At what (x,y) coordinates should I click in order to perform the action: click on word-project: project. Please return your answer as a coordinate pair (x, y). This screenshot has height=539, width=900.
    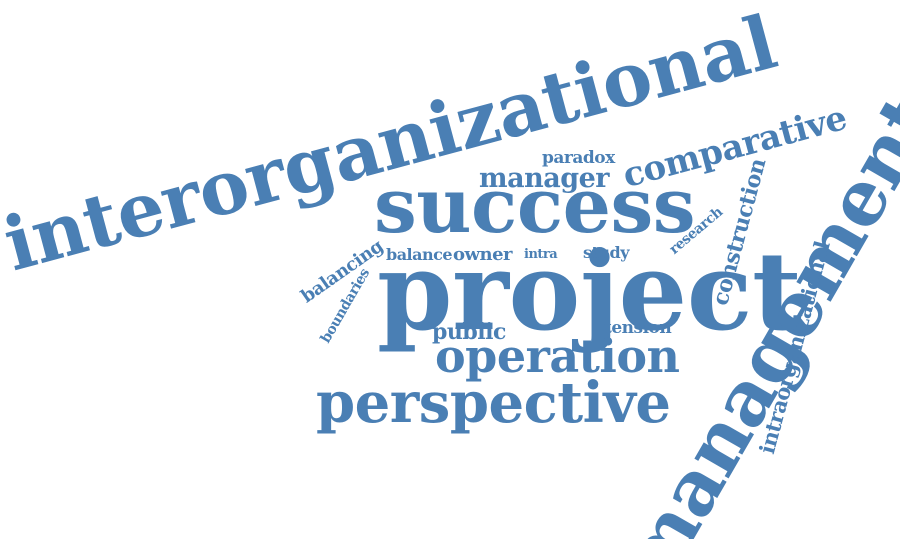
    Looking at the image, I should click on (589, 292).